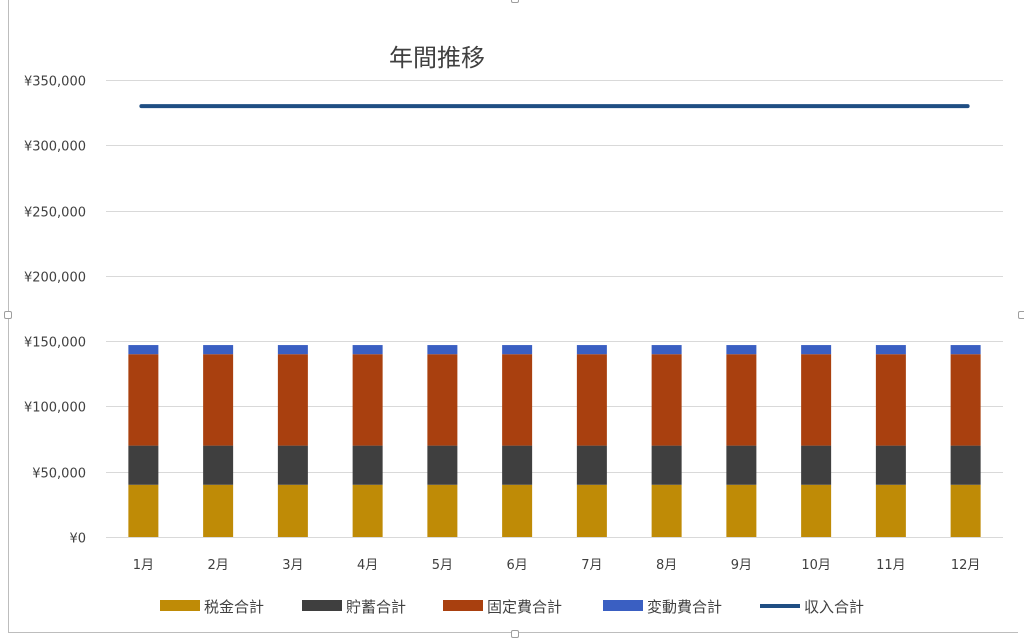 The width and height of the screenshot is (1024, 638). What do you see at coordinates (816, 565) in the screenshot?
I see `x-tick-label: 10月` at bounding box center [816, 565].